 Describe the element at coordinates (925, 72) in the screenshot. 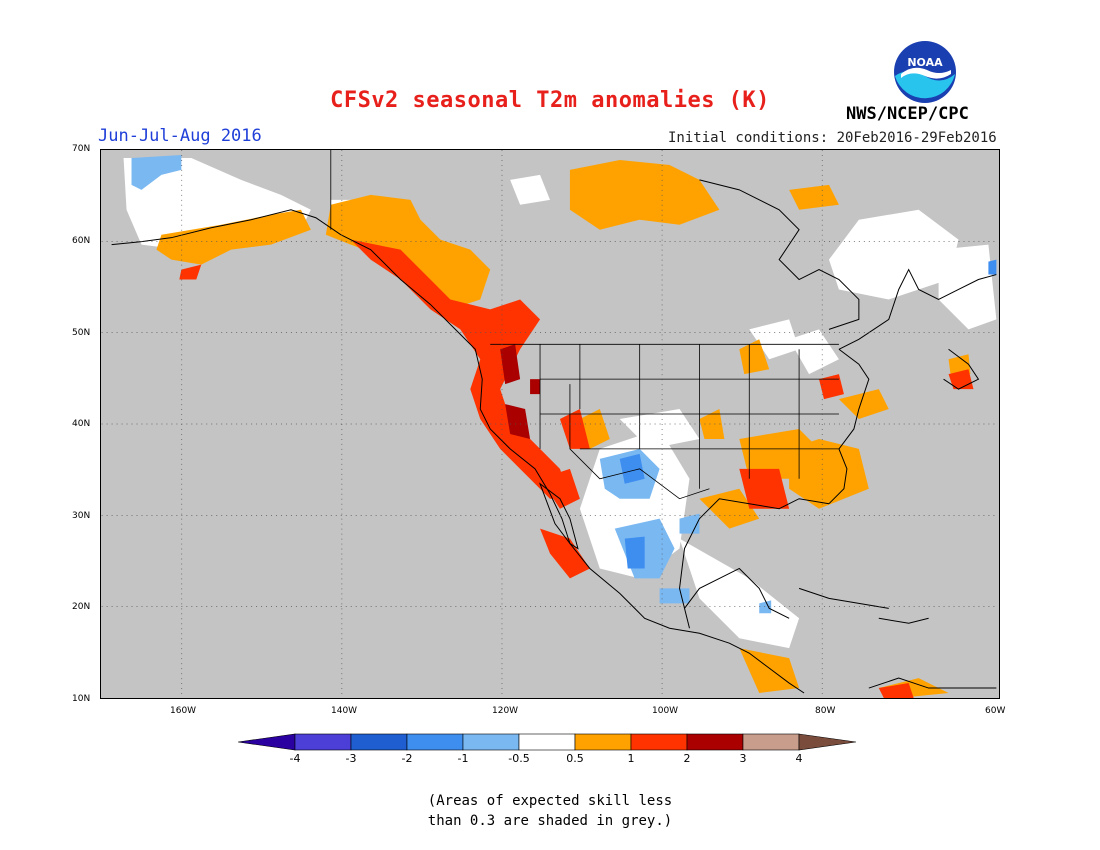

I see `noaa-logo-icon: NOAA` at that location.